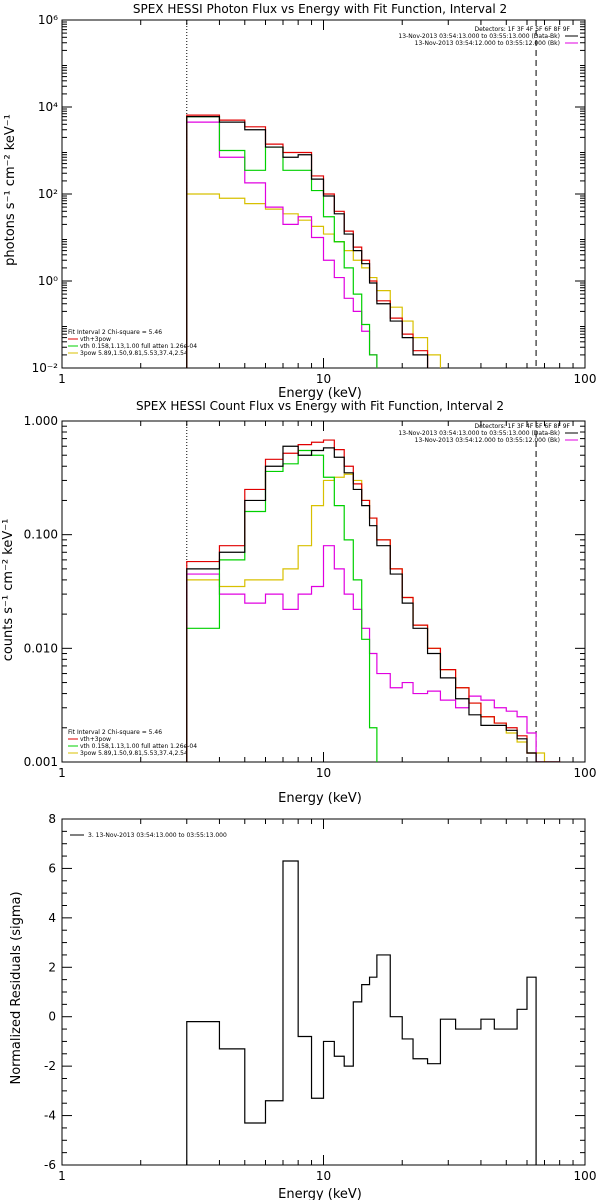 The height and width of the screenshot is (1200, 600). What do you see at coordinates (16, 987) in the screenshot?
I see `y-axis-label: Normalized Residuals (sigma)` at bounding box center [16, 987].